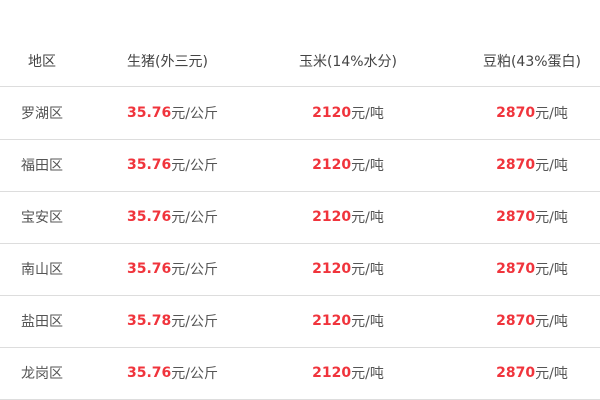 Image resolution: width=600 pixels, height=400 pixels. I want to click on table-row: 福田区 35.76 元/公斤 2120 元/吨 2870 元/吨, so click(300, 165).